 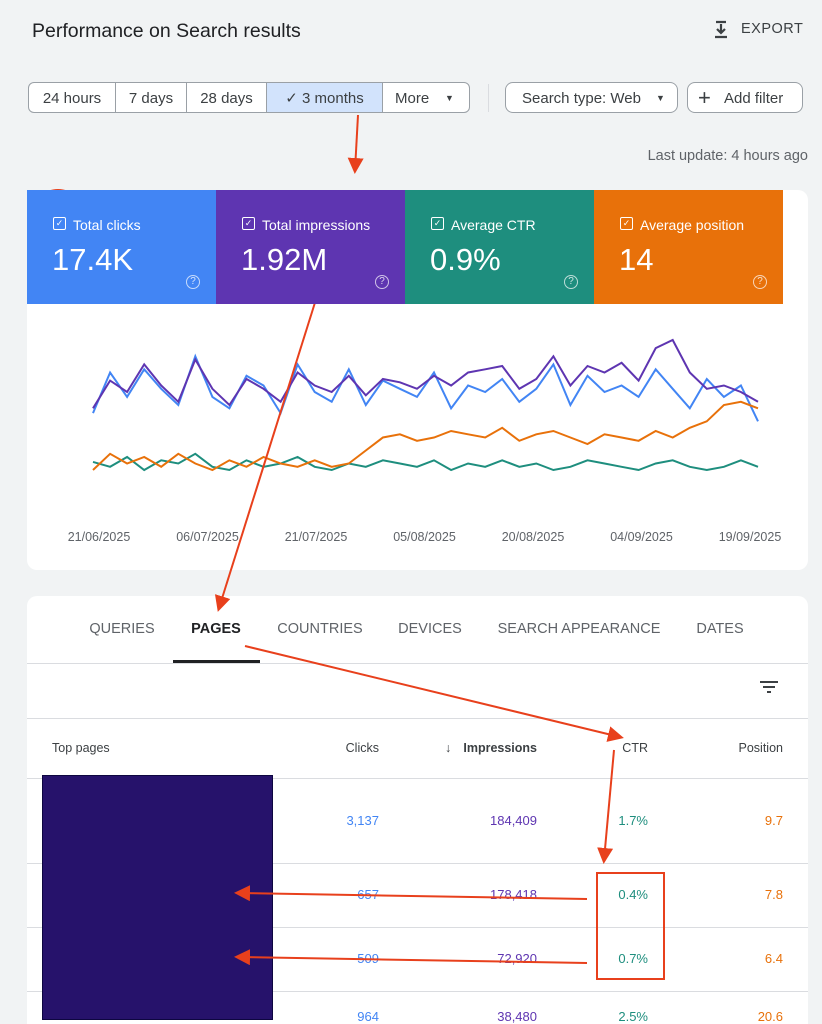 I want to click on more-button: More ▼, so click(x=426, y=97).